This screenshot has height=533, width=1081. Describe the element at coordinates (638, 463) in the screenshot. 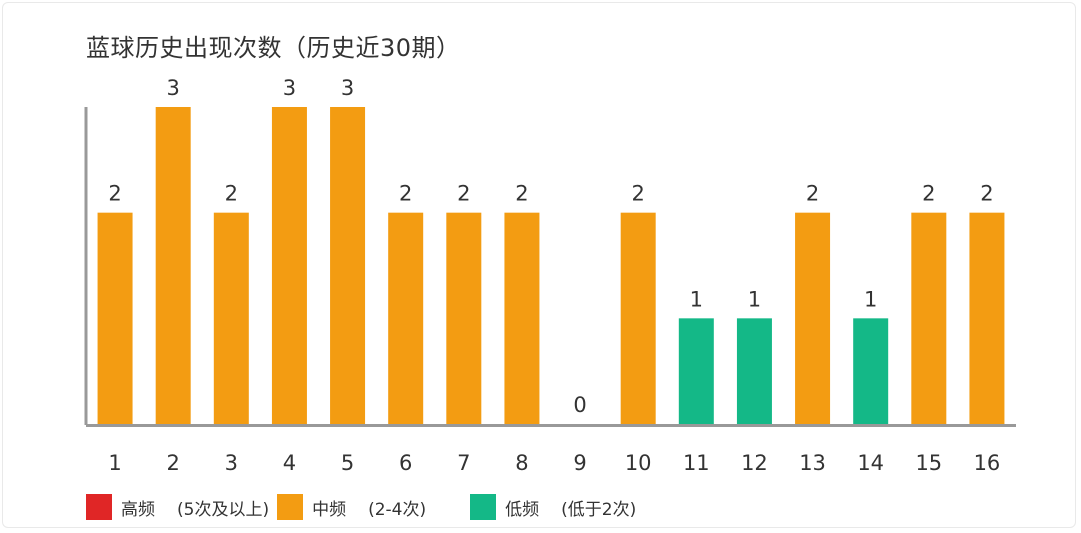

I see `x-tick-label: 10` at that location.